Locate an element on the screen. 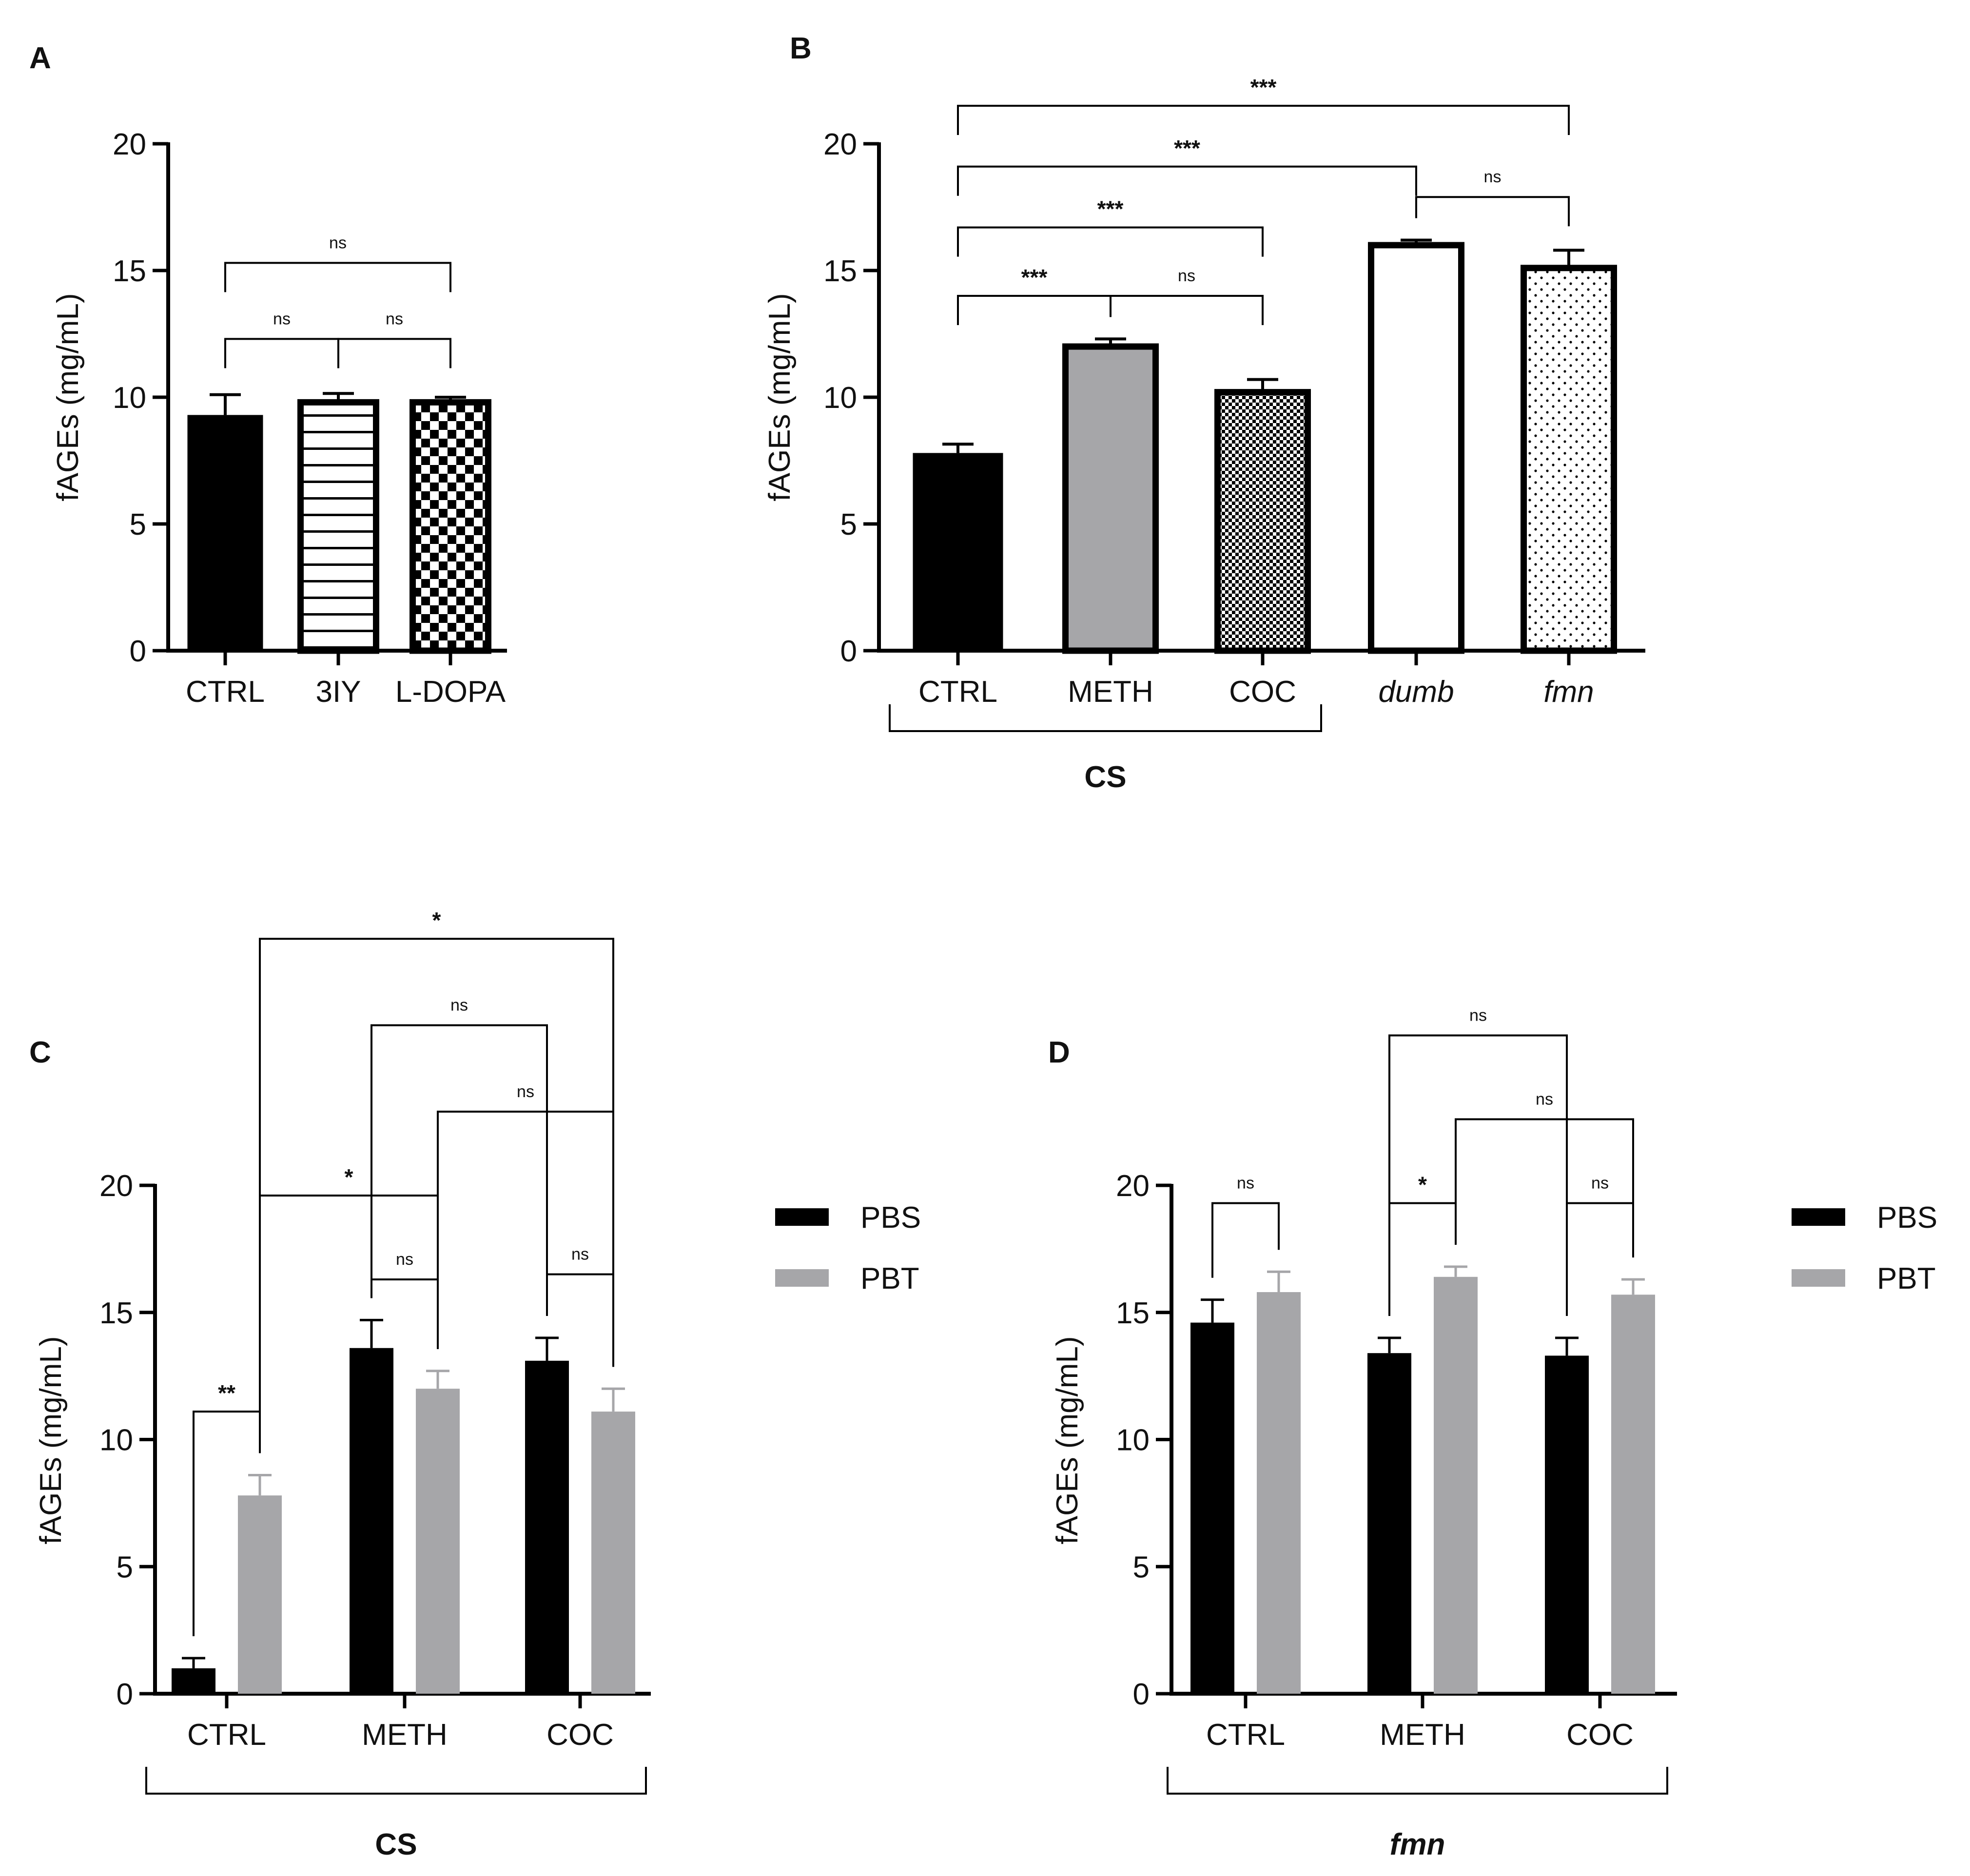 The width and height of the screenshot is (1970, 1876). panel-letter: A is located at coordinates (40, 58).